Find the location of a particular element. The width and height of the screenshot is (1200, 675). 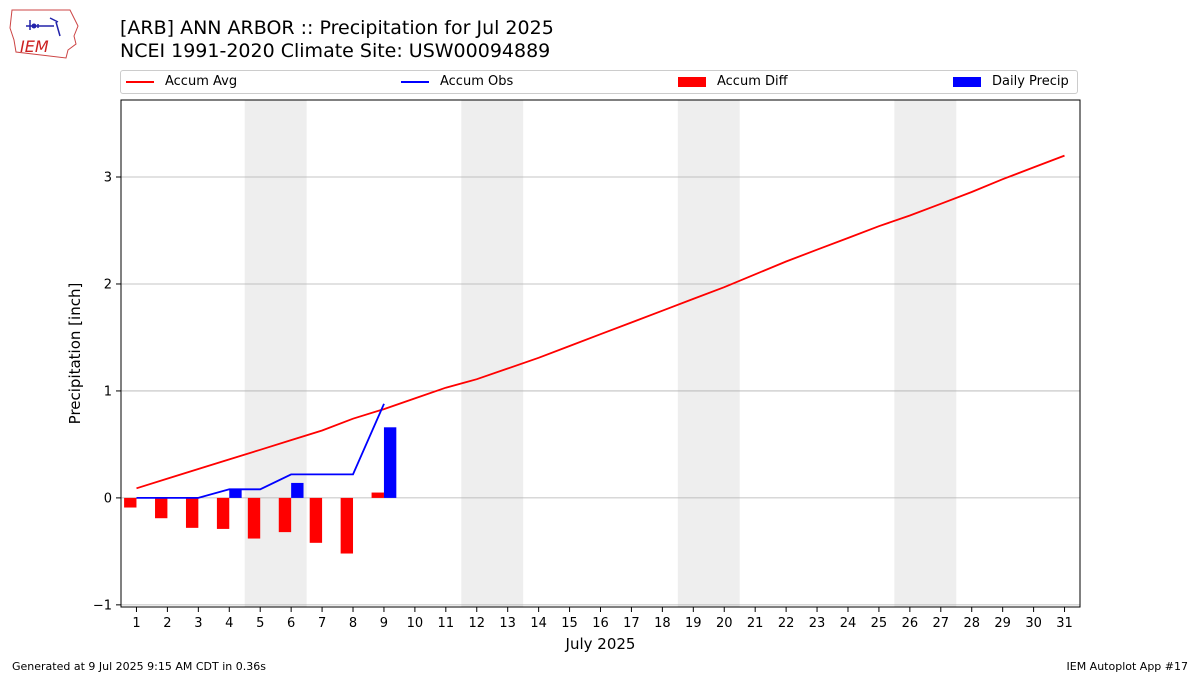

x-tick-label: 25 is located at coordinates (879, 623).